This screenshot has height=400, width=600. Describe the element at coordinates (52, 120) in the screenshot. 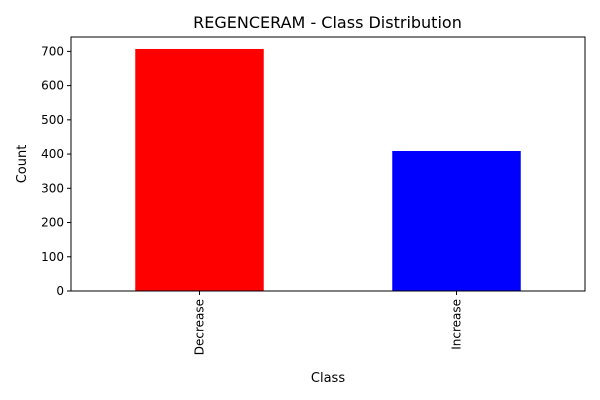

I see `y-tick-label: 500` at that location.